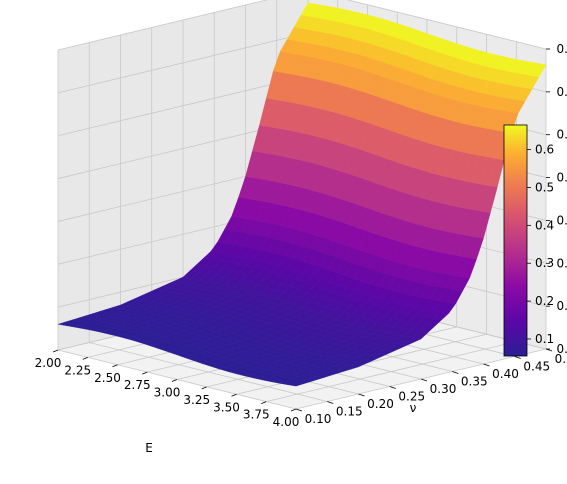  Describe the element at coordinates (413, 408) in the screenshot. I see `y-axis-label: ν` at that location.